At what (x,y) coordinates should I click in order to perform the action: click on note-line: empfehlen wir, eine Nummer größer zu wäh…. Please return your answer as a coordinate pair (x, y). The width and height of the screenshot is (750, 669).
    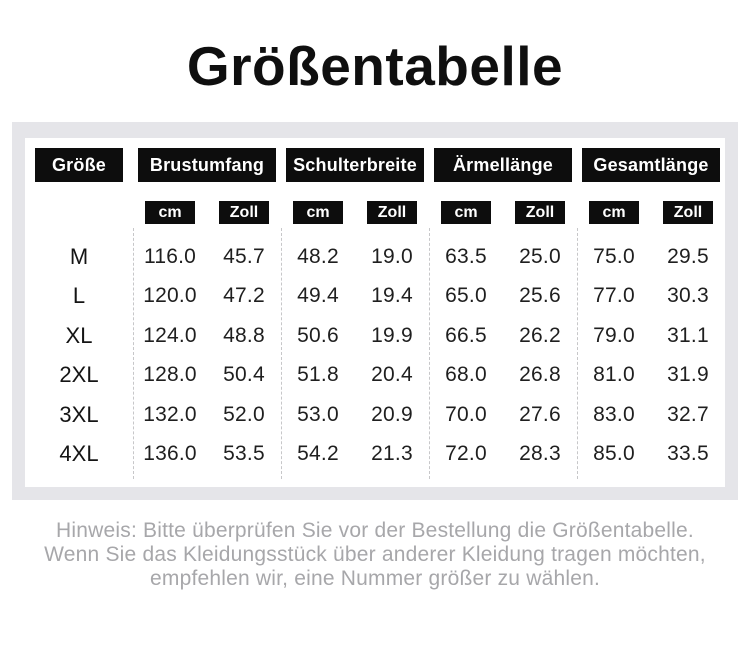
    Looking at the image, I should click on (375, 578).